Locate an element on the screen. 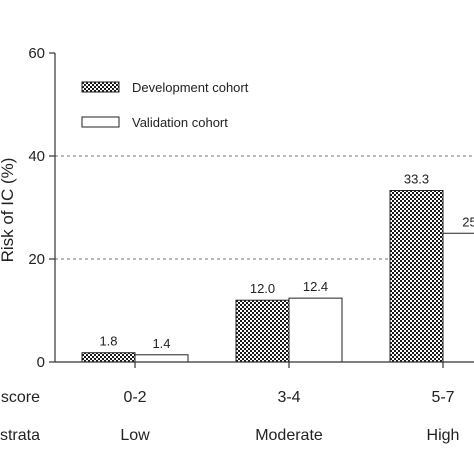 This screenshot has height=474, width=474. legend-label-validation: Validation cohort is located at coordinates (180, 122).